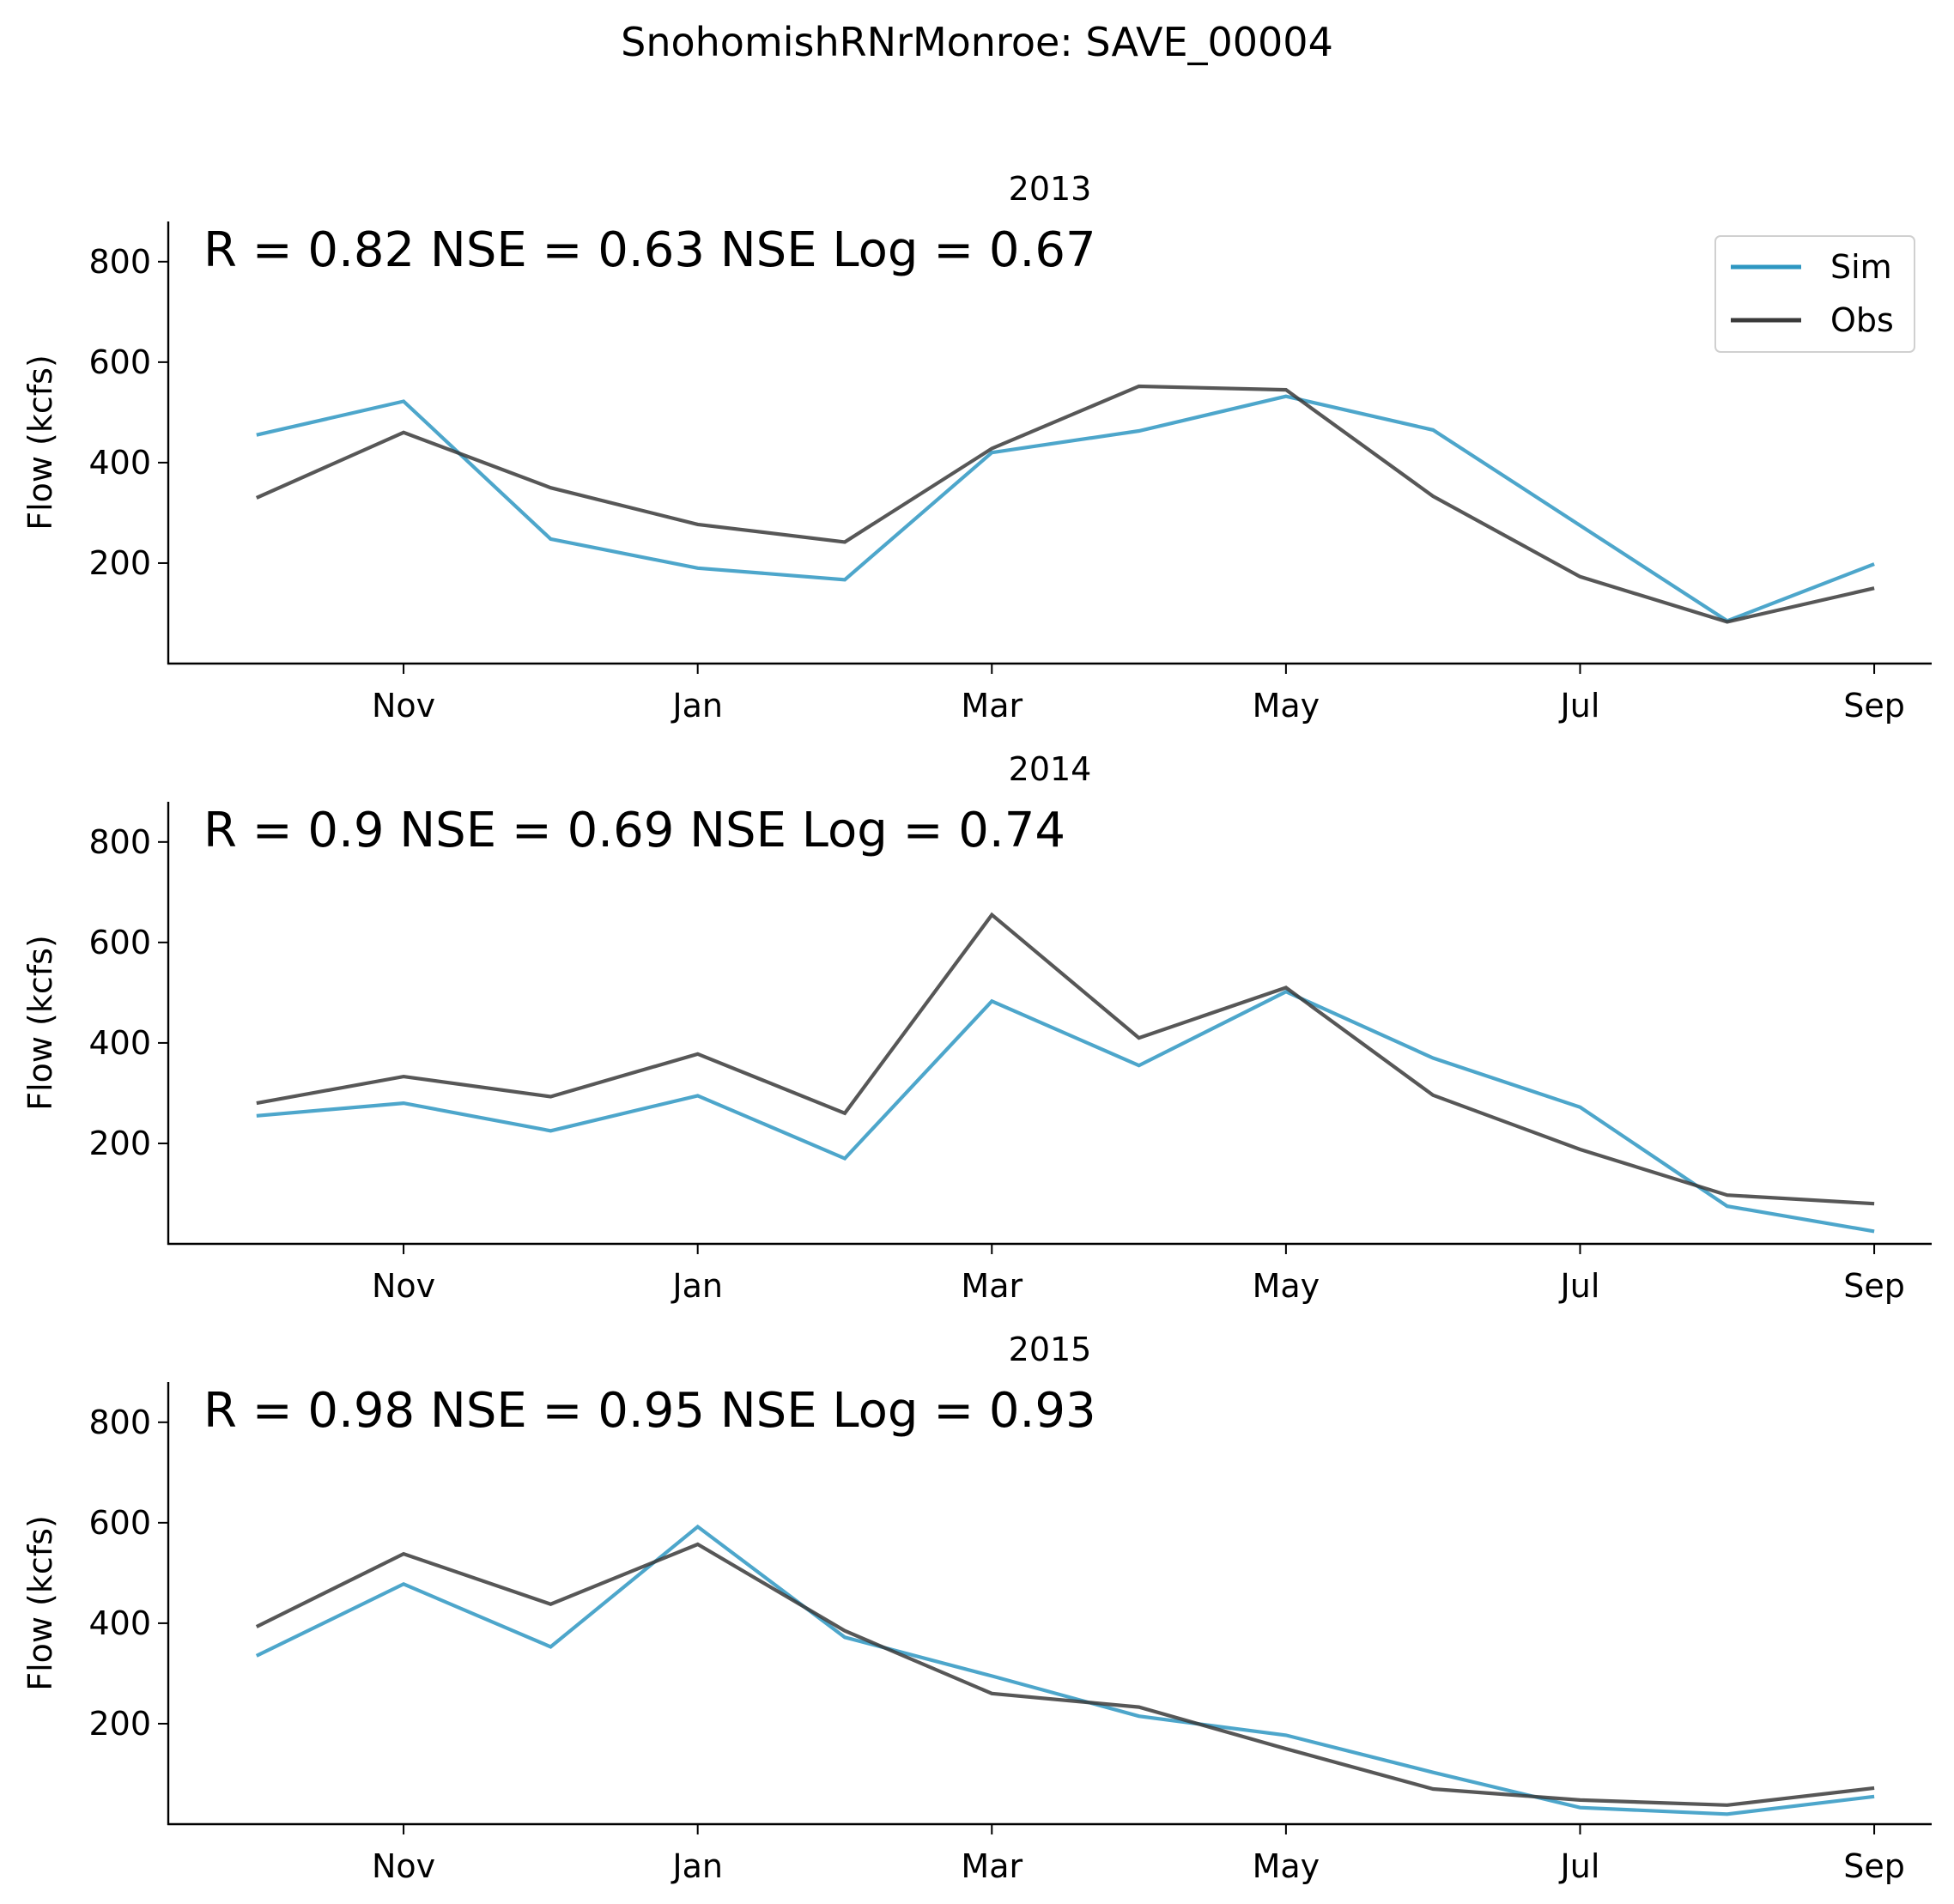 The image size is (1954, 1904). Describe the element at coordinates (1050, 189) in the screenshot. I see `panel-title: 2013` at that location.